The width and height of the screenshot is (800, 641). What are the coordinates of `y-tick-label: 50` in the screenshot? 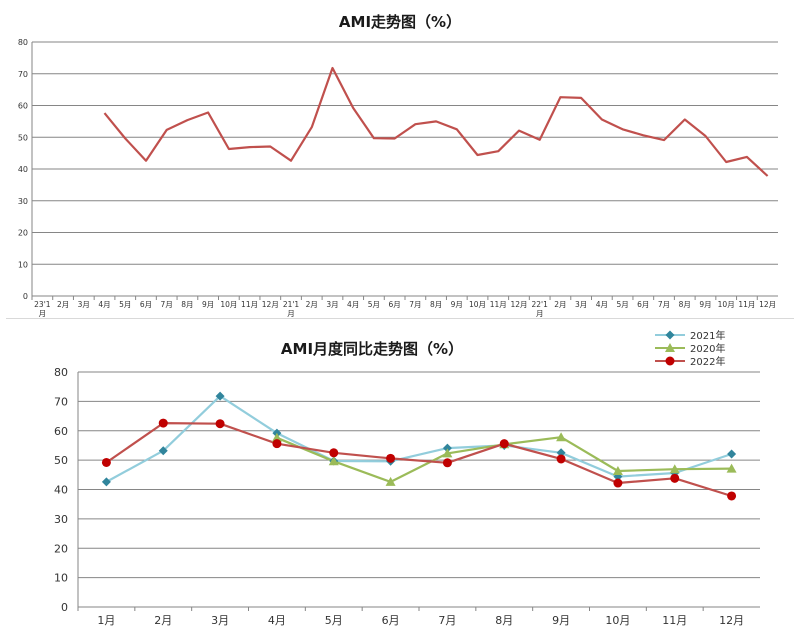 It's located at (61, 460).